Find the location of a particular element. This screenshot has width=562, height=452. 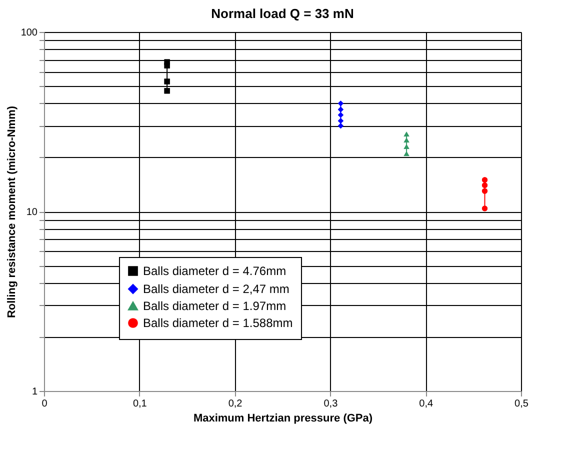

x-tick-label: 0 is located at coordinates (45, 404).